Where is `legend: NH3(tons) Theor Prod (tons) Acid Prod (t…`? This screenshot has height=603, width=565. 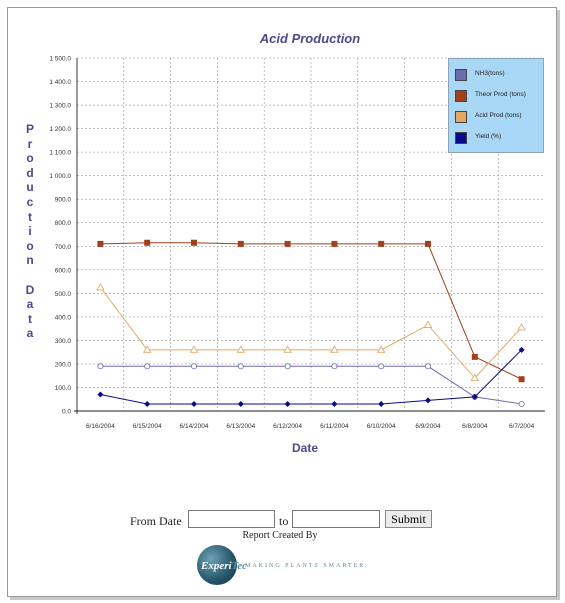 legend: NH3(tons) Theor Prod (tons) Acid Prod (t… is located at coordinates (496, 105).